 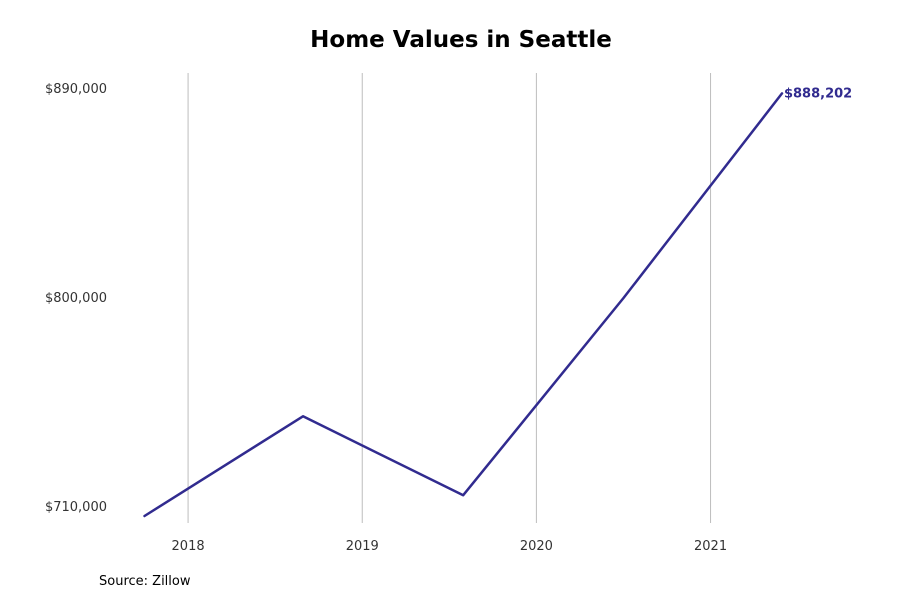 What do you see at coordinates (76, 507) in the screenshot?
I see `y-tick-label: $710,000` at bounding box center [76, 507].